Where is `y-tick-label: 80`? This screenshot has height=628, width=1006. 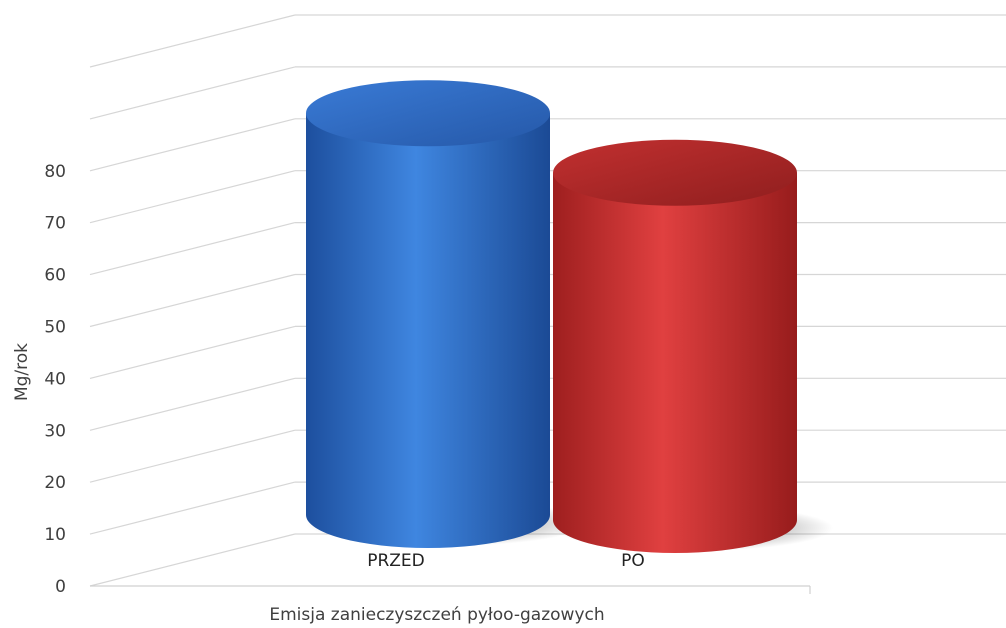 y-tick-label: 80 is located at coordinates (55, 172).